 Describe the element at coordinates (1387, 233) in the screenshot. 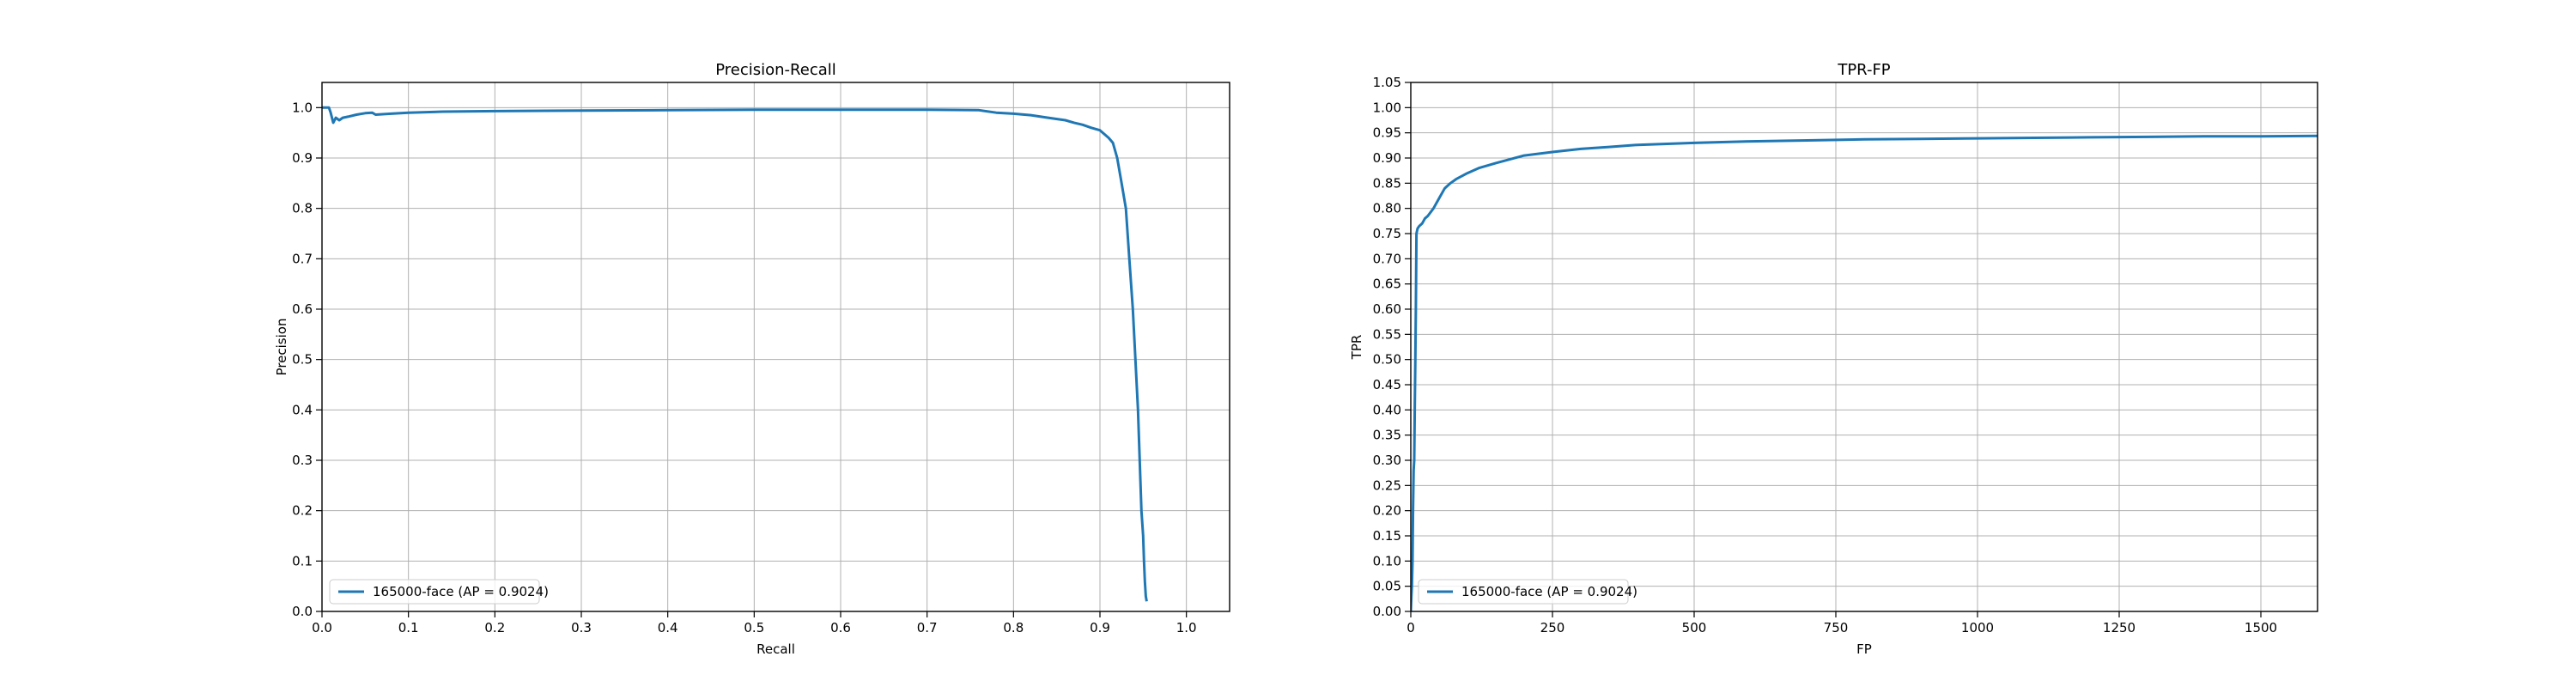

I see `y-tick-label: 0.75` at that location.